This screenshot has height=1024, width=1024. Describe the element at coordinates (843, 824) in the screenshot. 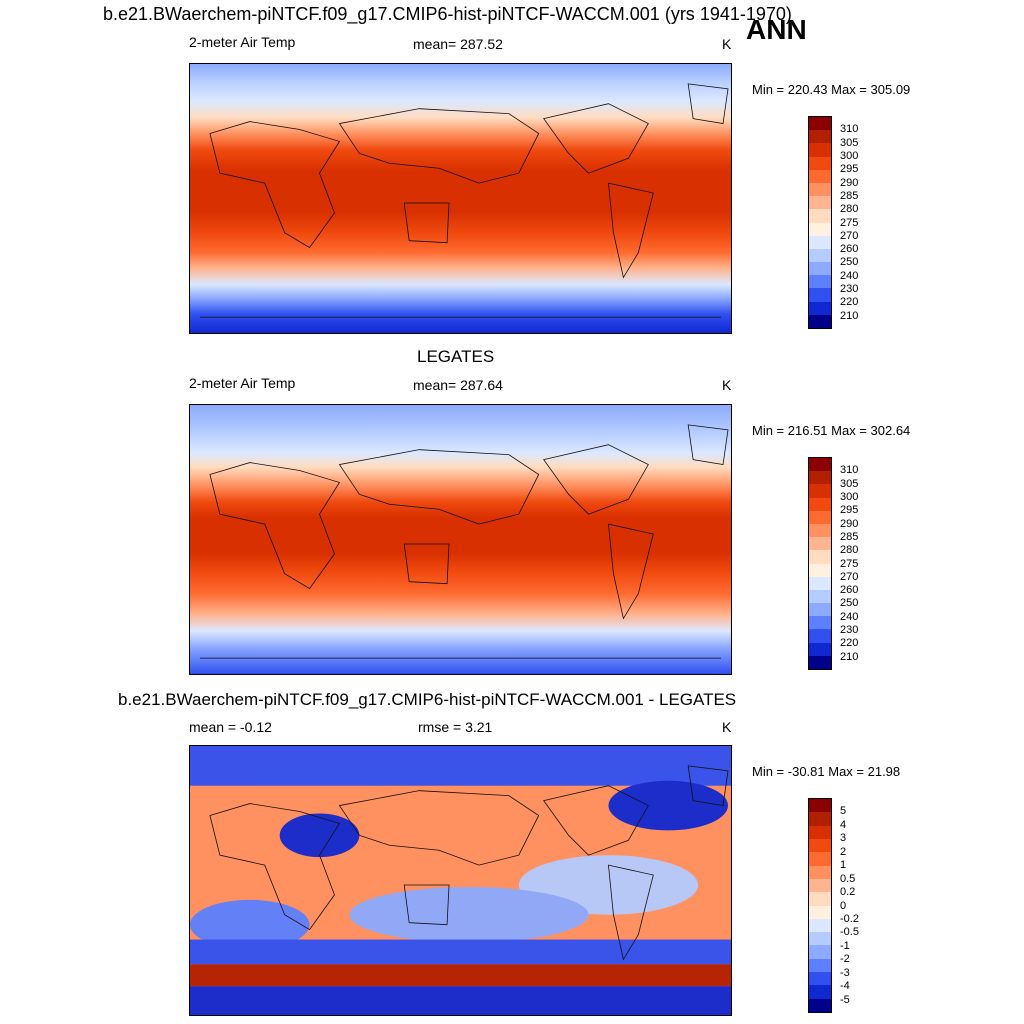

I see `colorbar-tick-label: 4` at that location.